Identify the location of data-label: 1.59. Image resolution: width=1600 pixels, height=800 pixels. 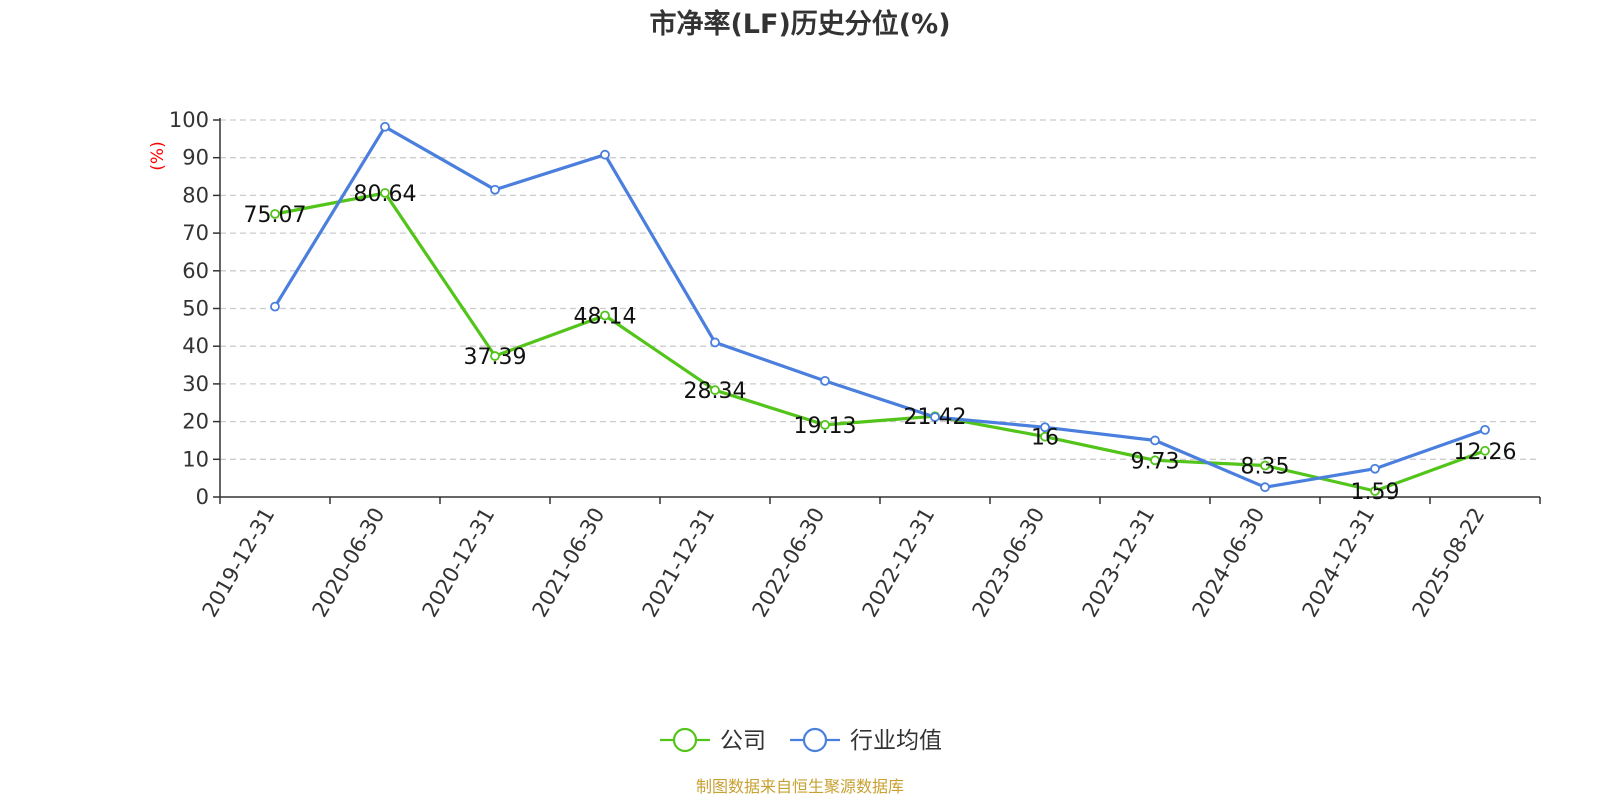
(1375, 492).